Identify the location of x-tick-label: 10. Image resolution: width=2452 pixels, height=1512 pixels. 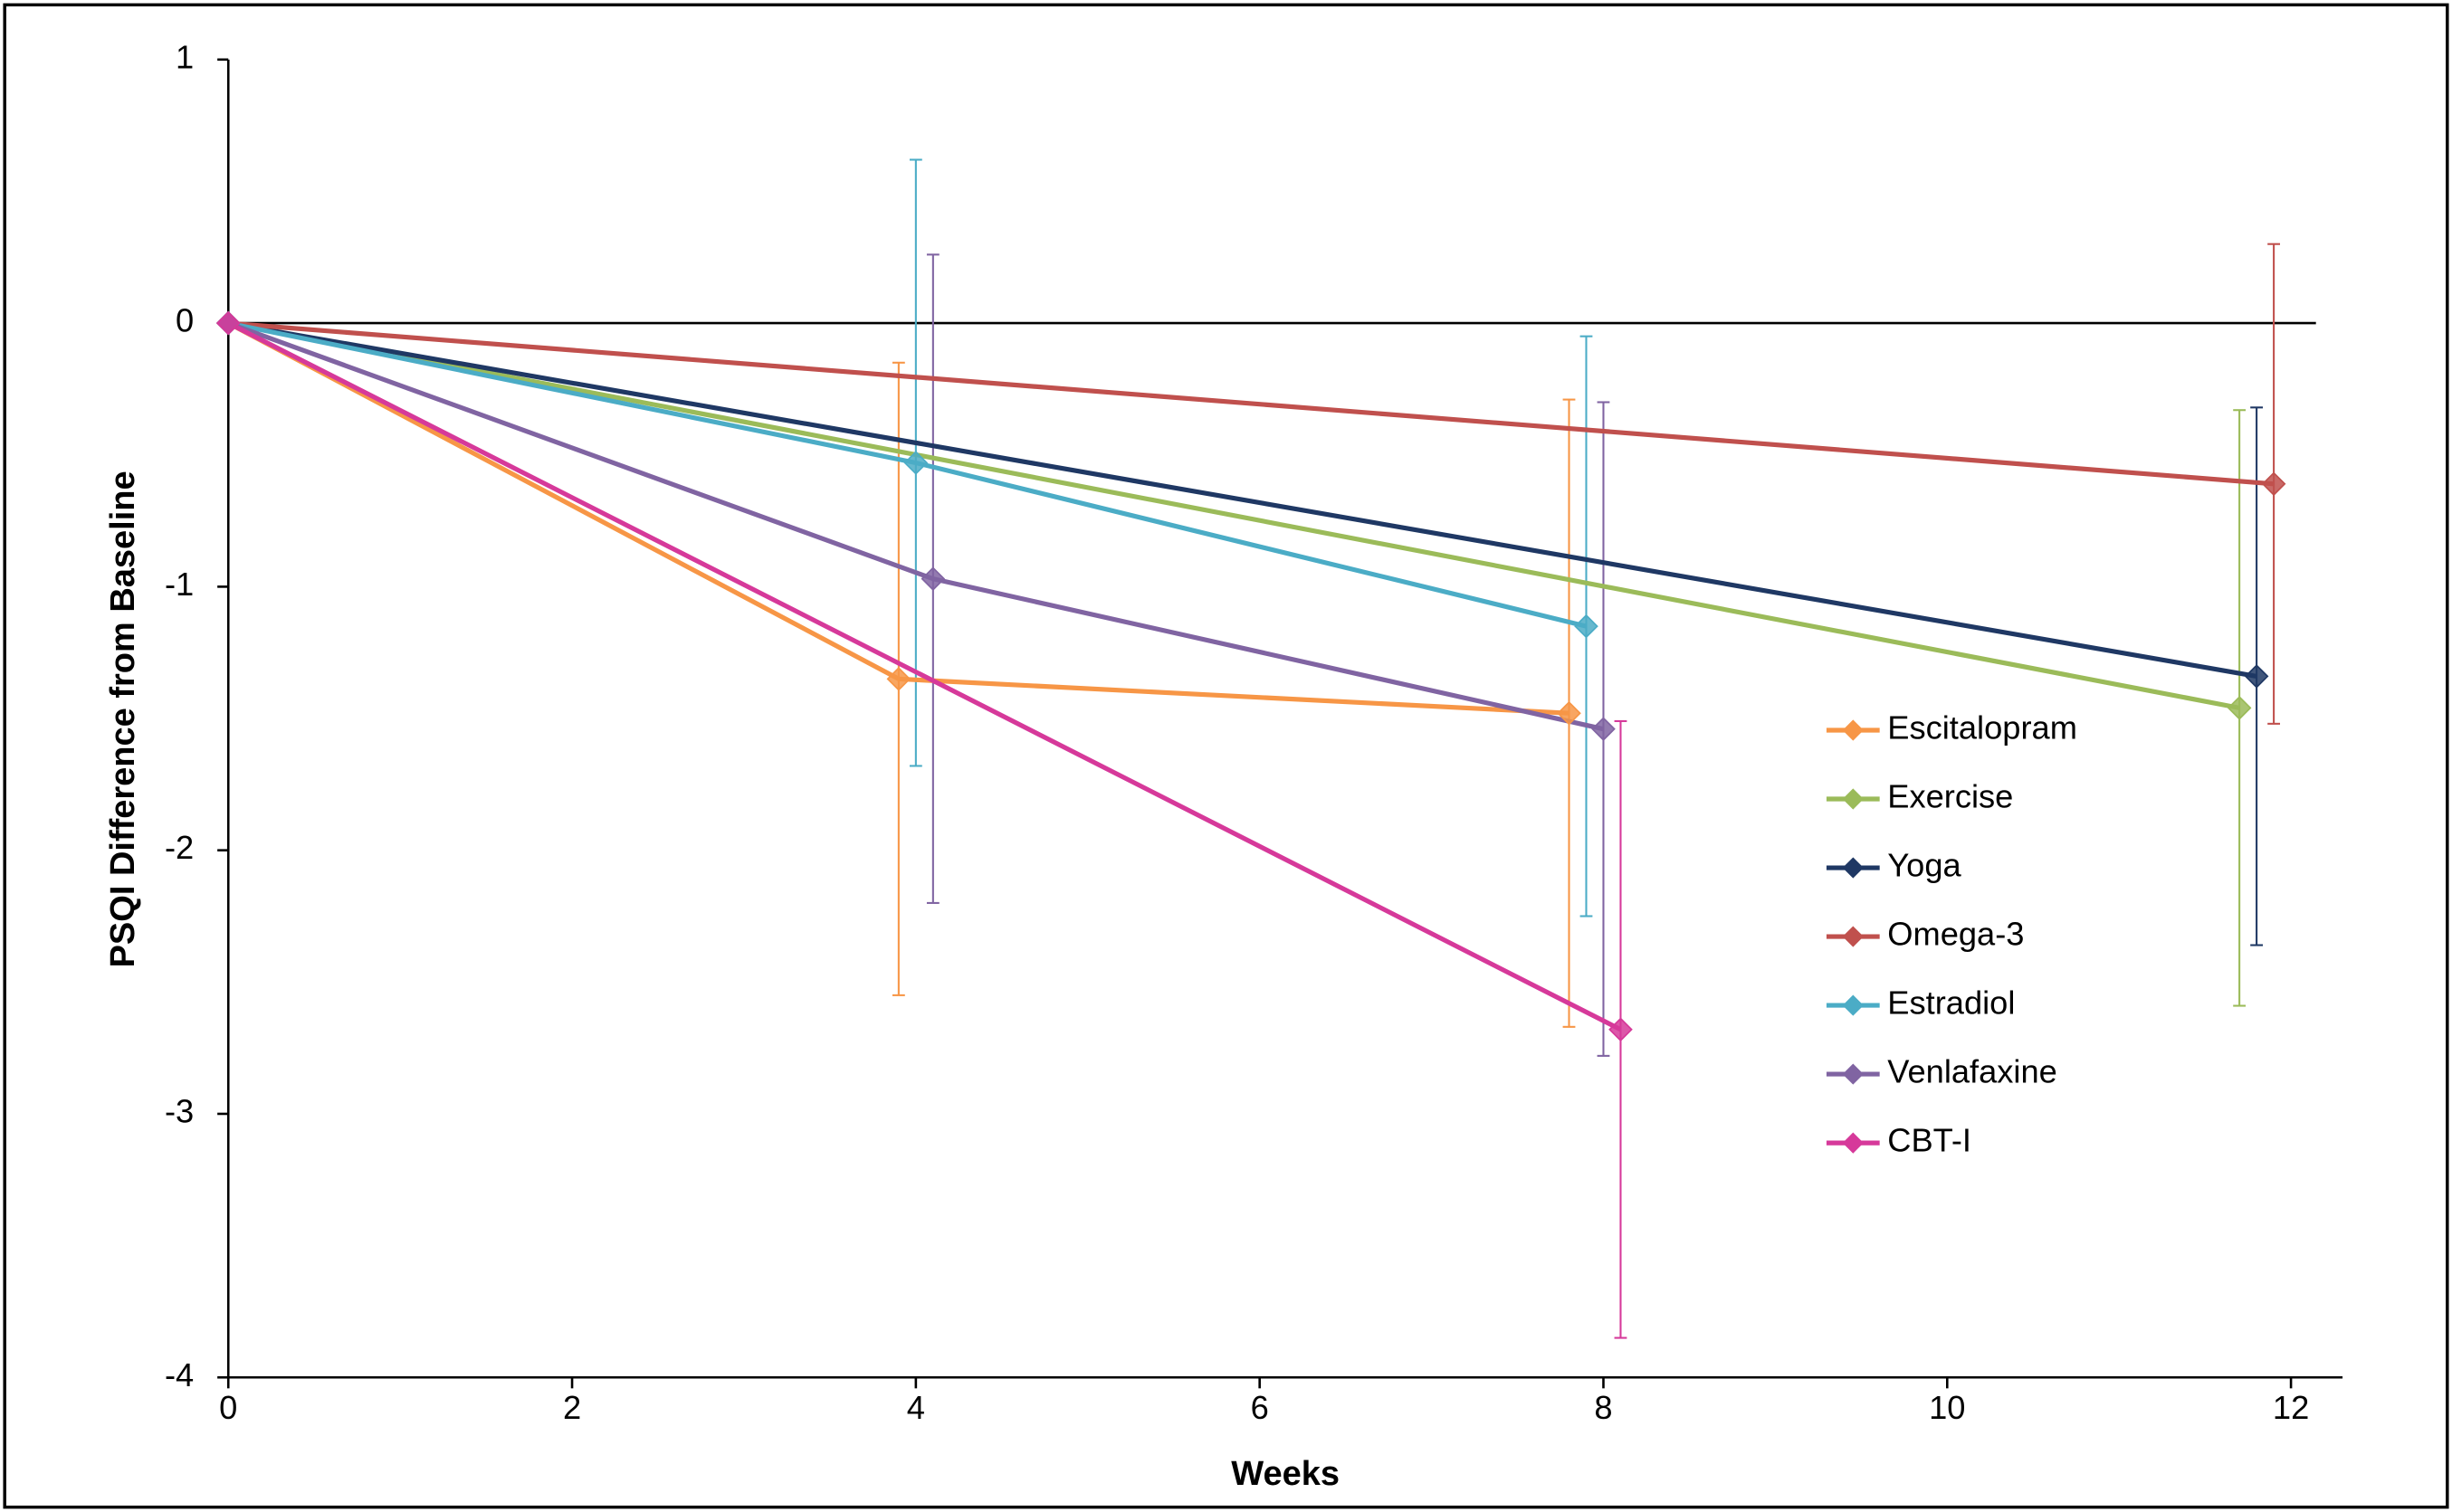
(1947, 1408).